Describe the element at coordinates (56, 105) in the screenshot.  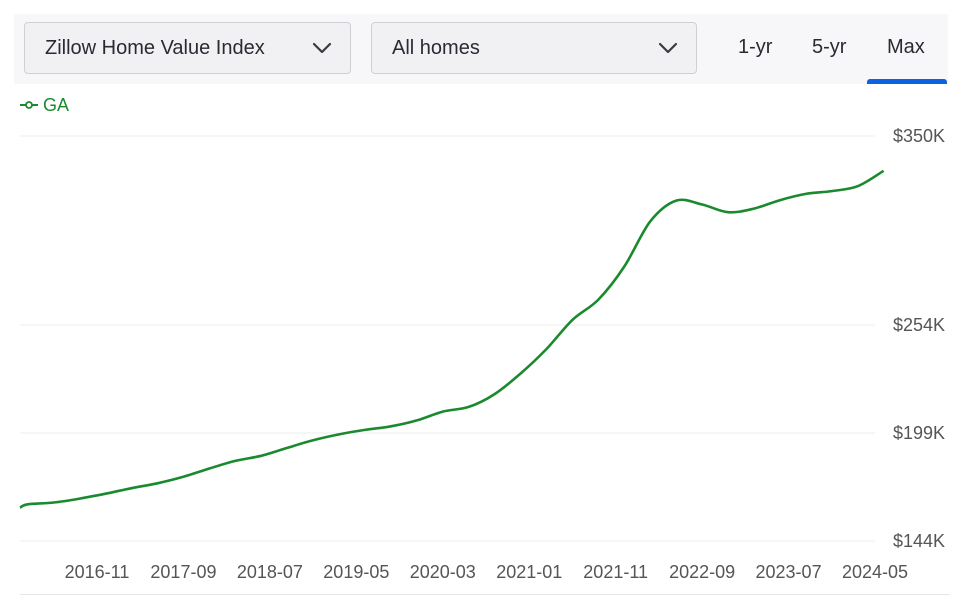
I see `legend-label-ga: GA` at that location.